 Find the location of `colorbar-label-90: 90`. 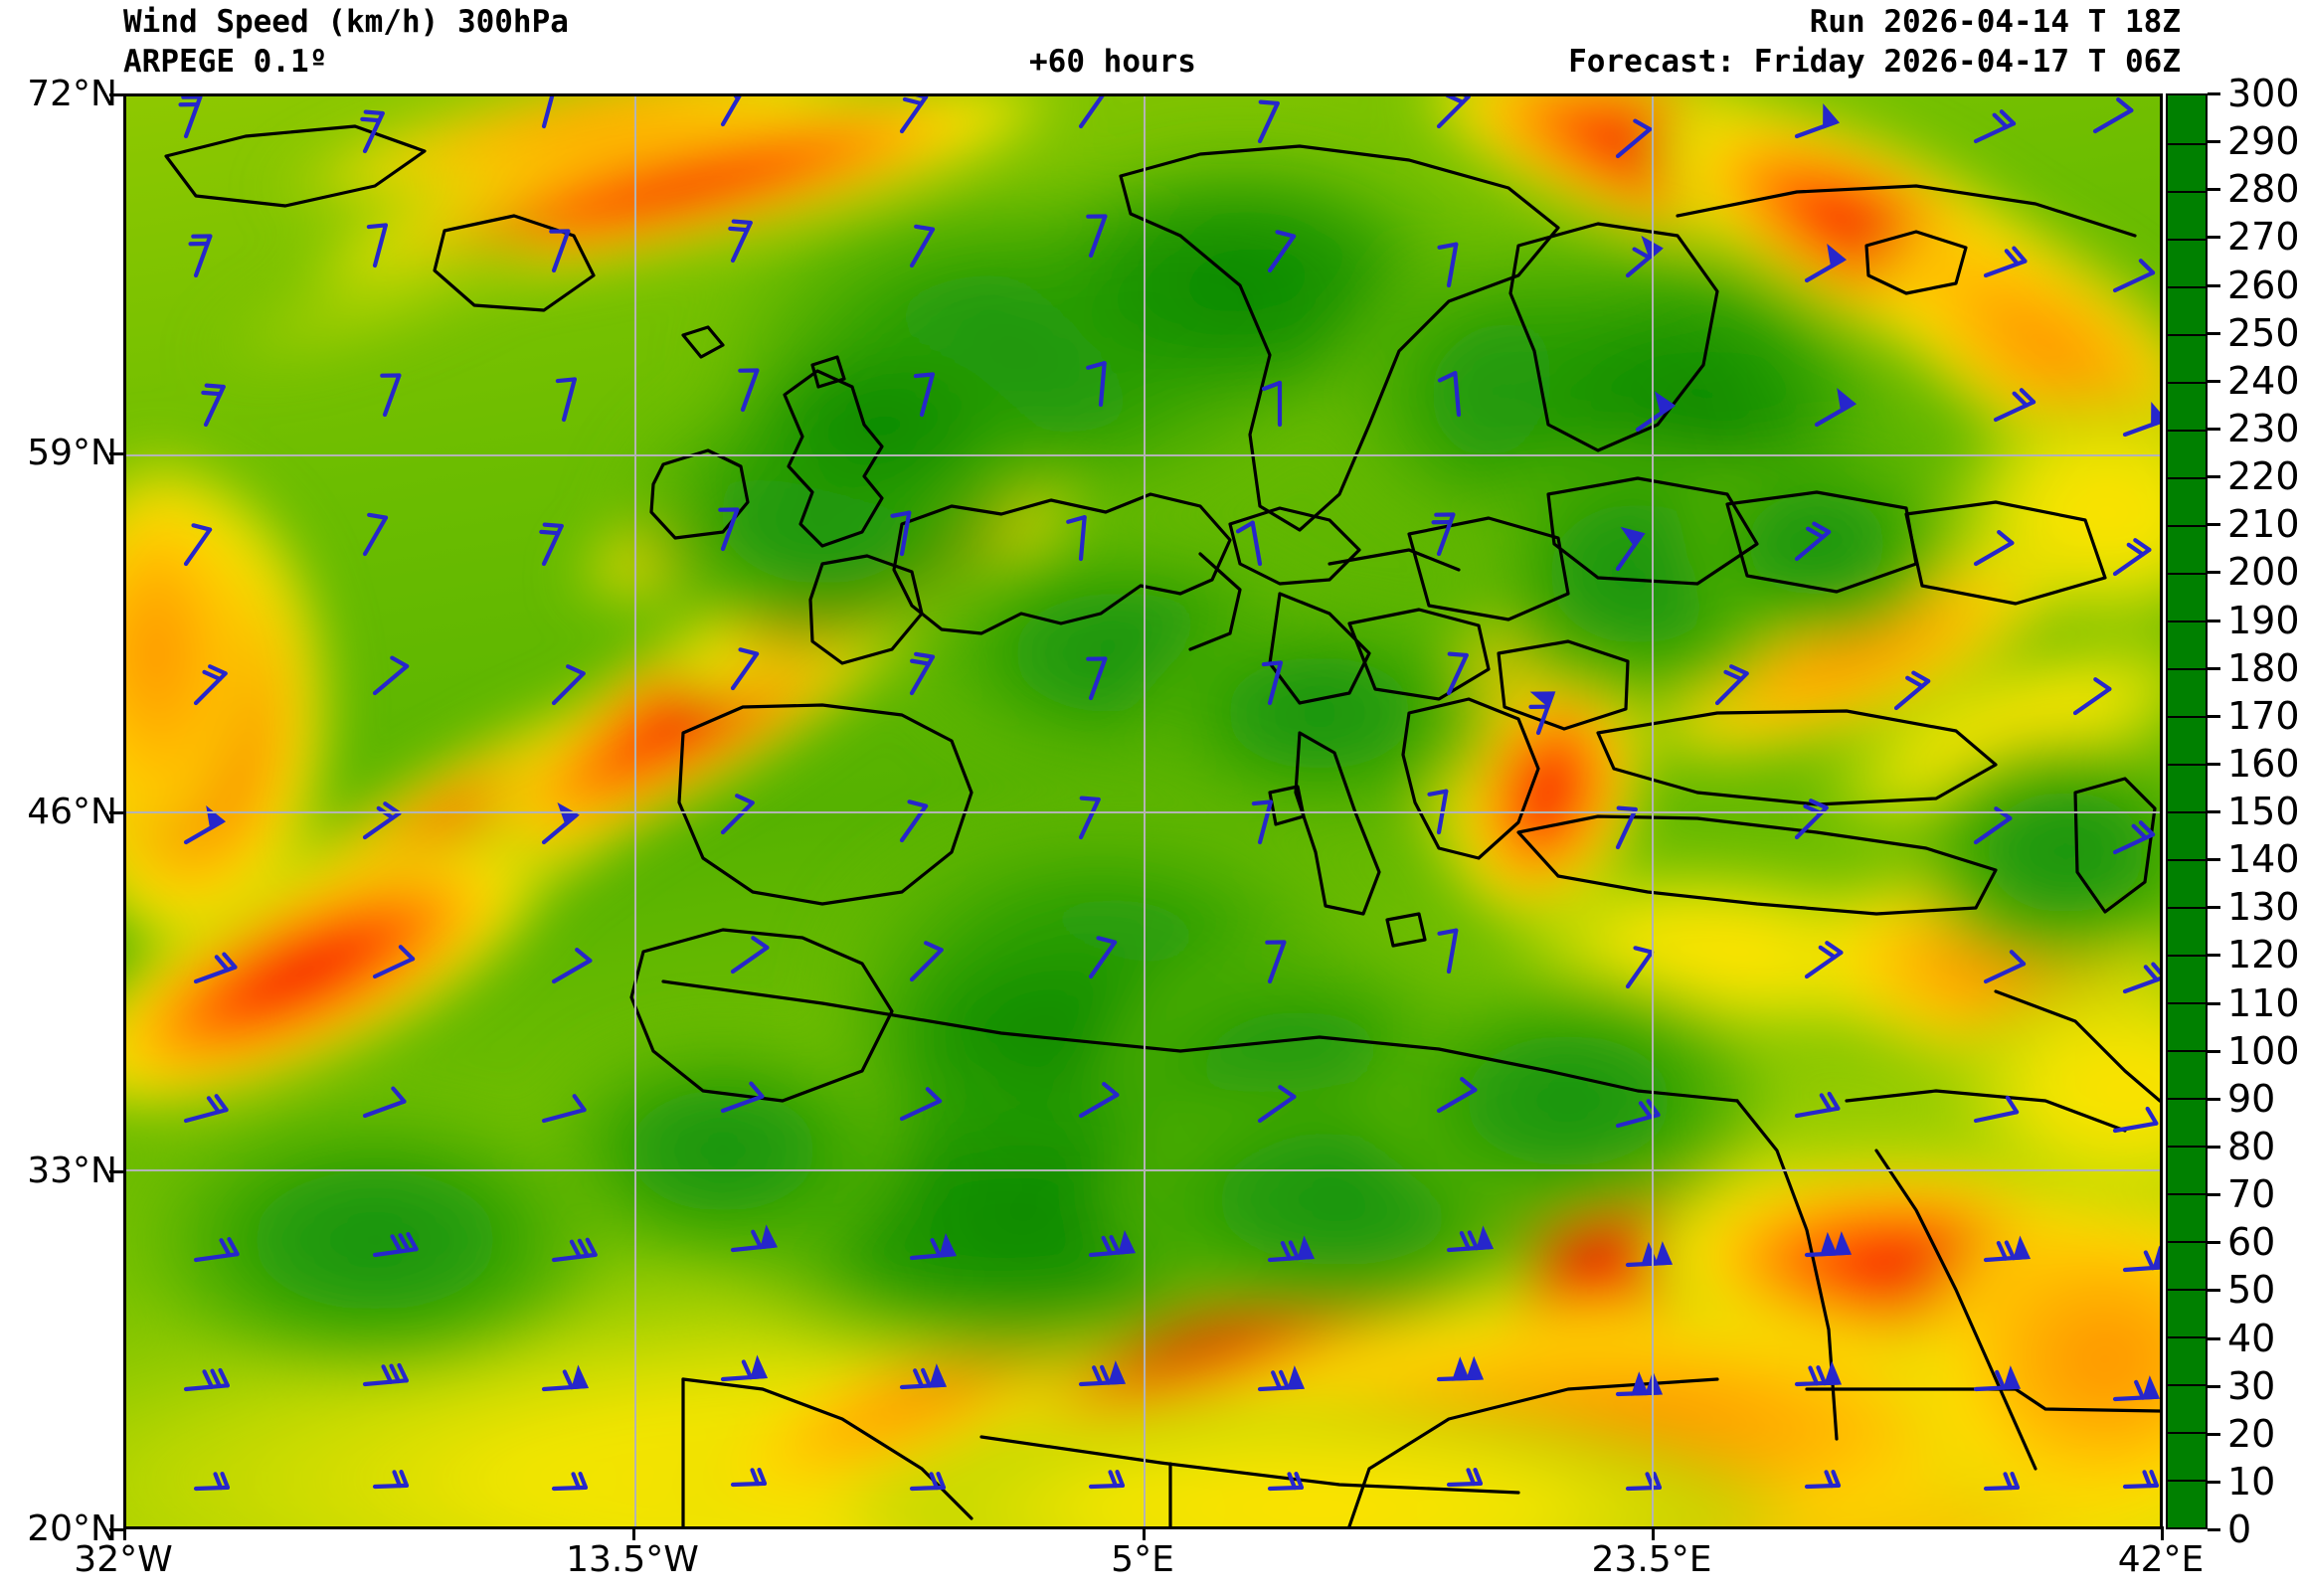

colorbar-label-90: 90 is located at coordinates (2252, 1099).